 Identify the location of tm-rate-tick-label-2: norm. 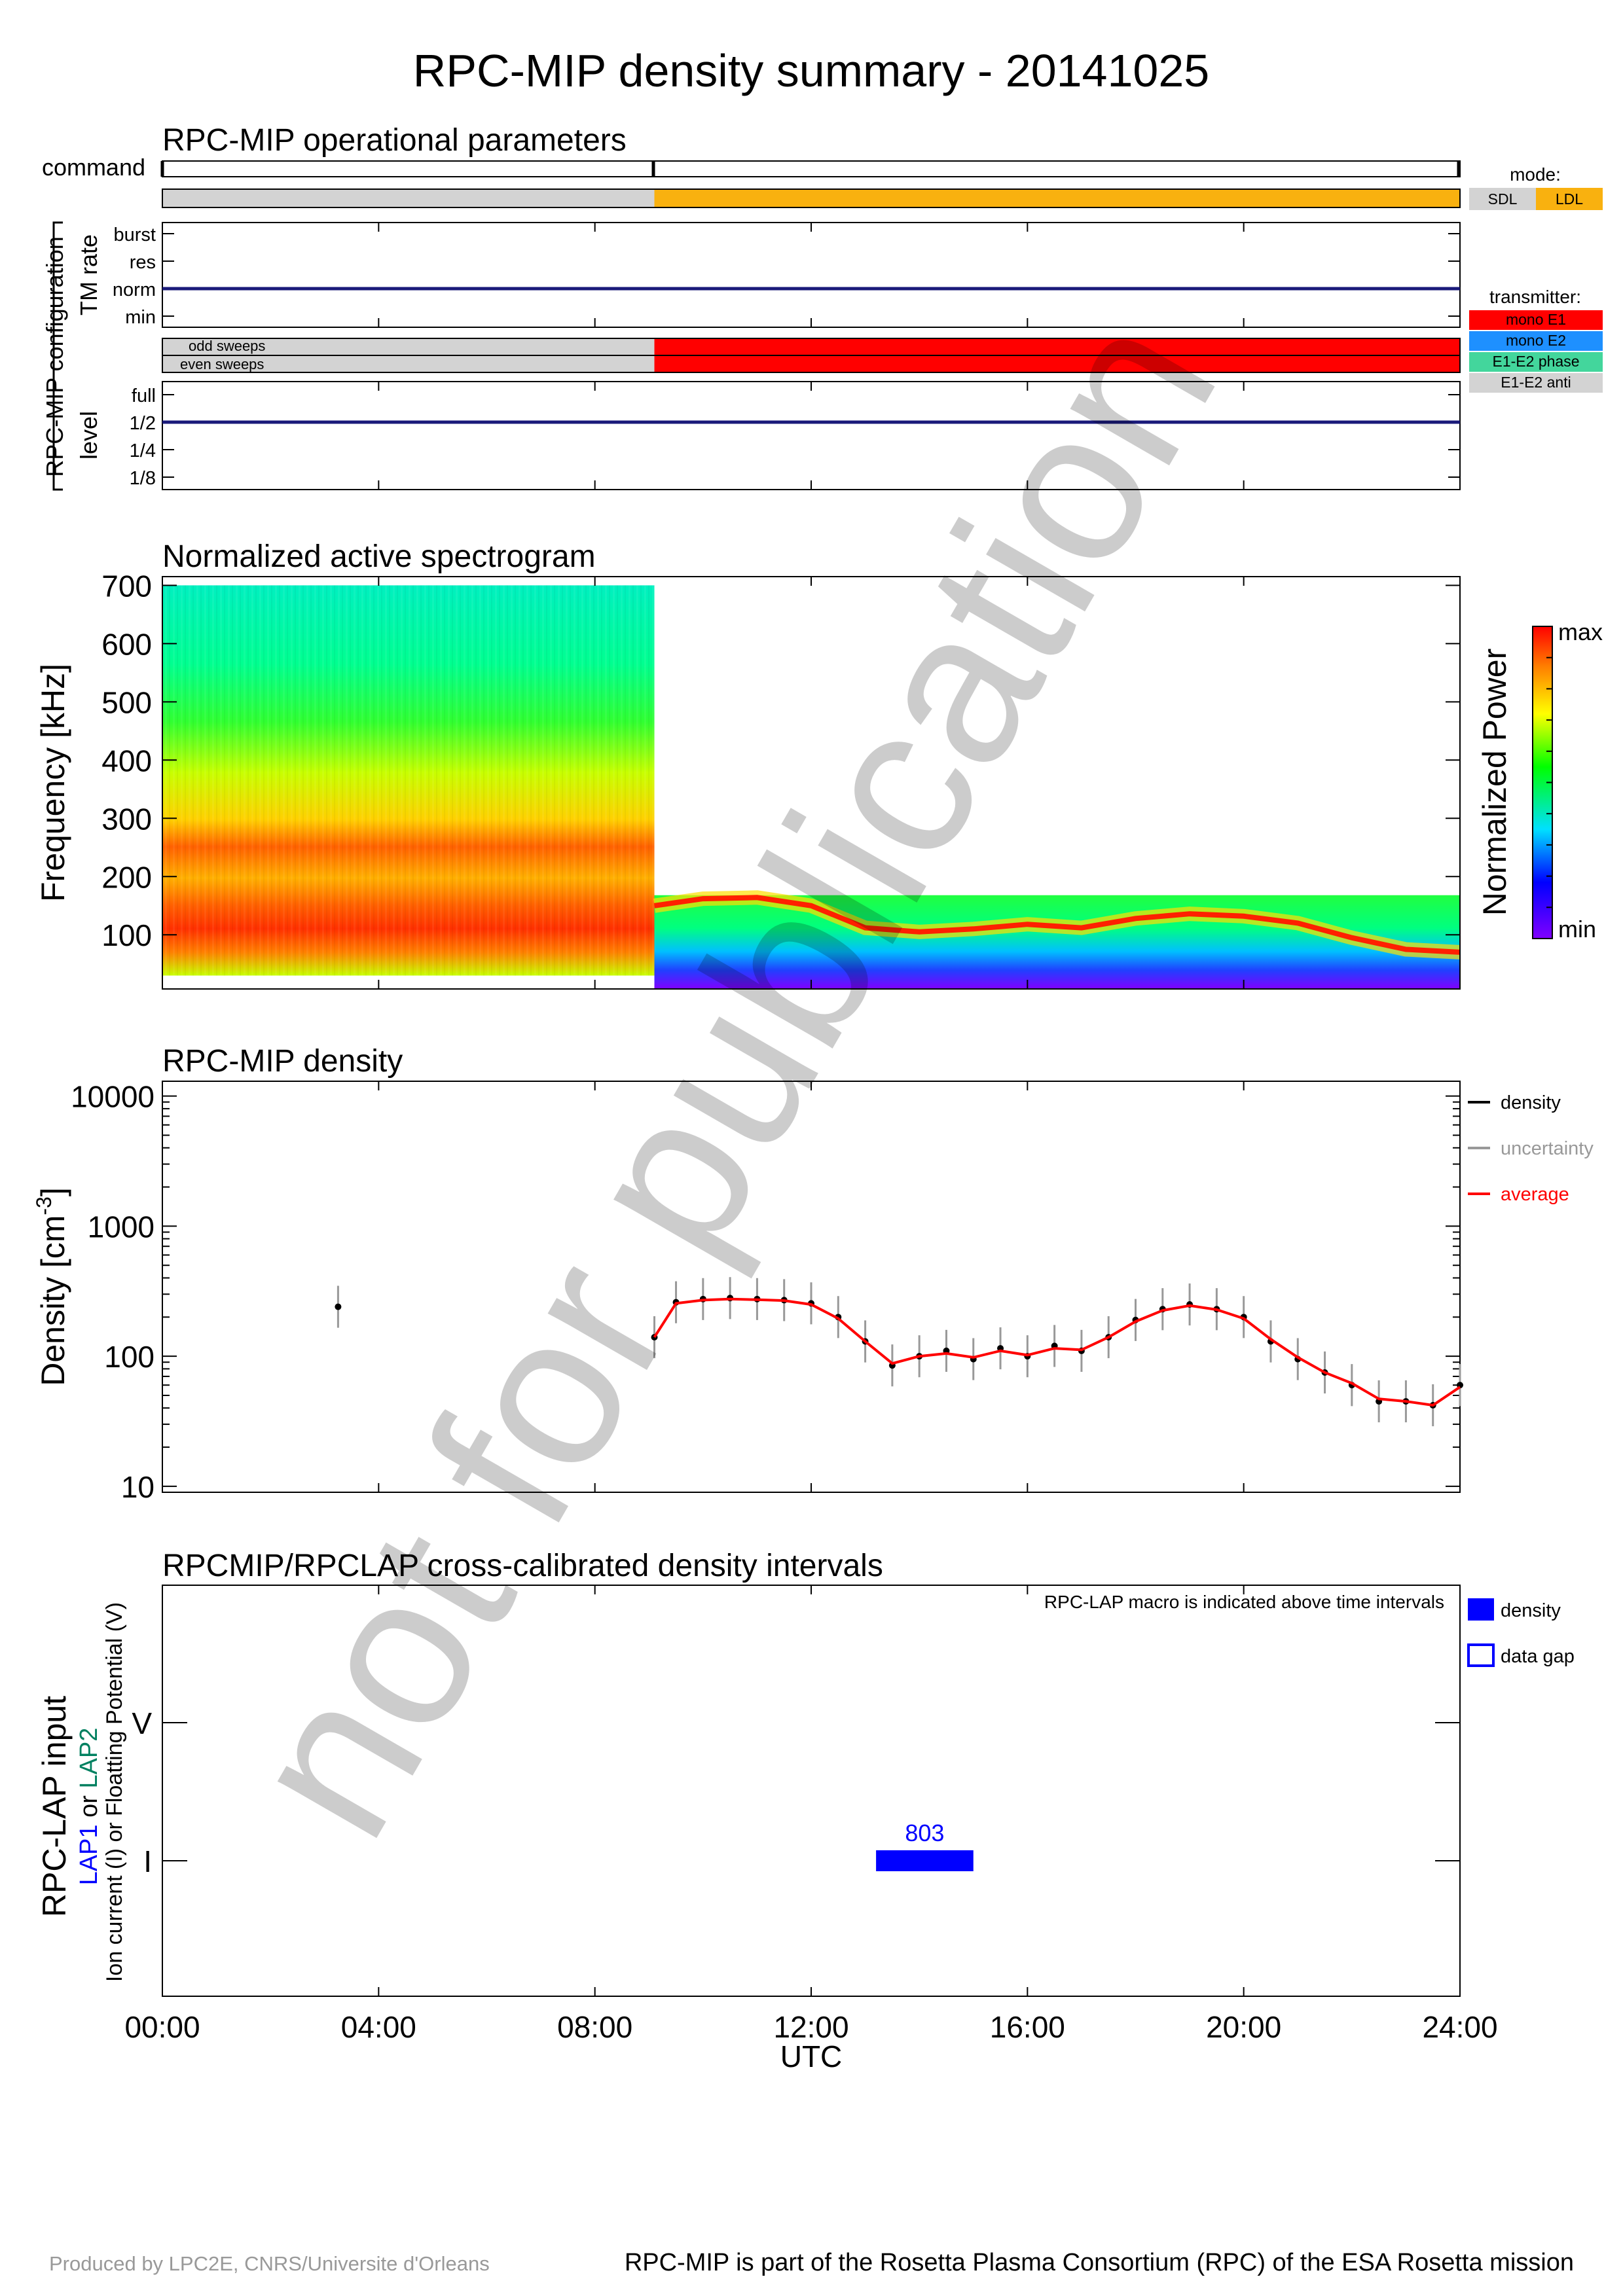
(134, 289).